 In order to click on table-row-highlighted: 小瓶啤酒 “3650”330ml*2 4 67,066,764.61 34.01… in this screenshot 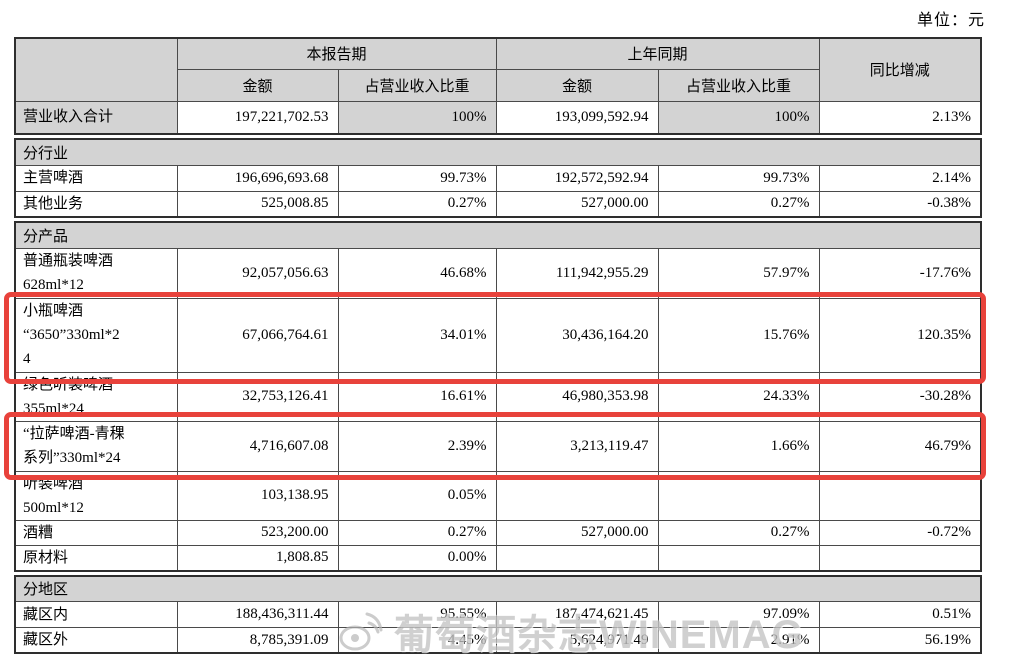, I will do `click(498, 335)`.